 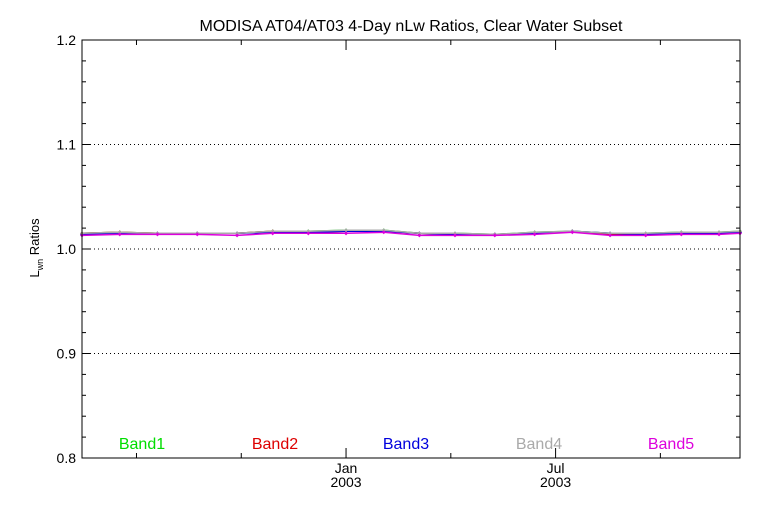 I want to click on y-axis-label-rest: Ratios, so click(x=34, y=238).